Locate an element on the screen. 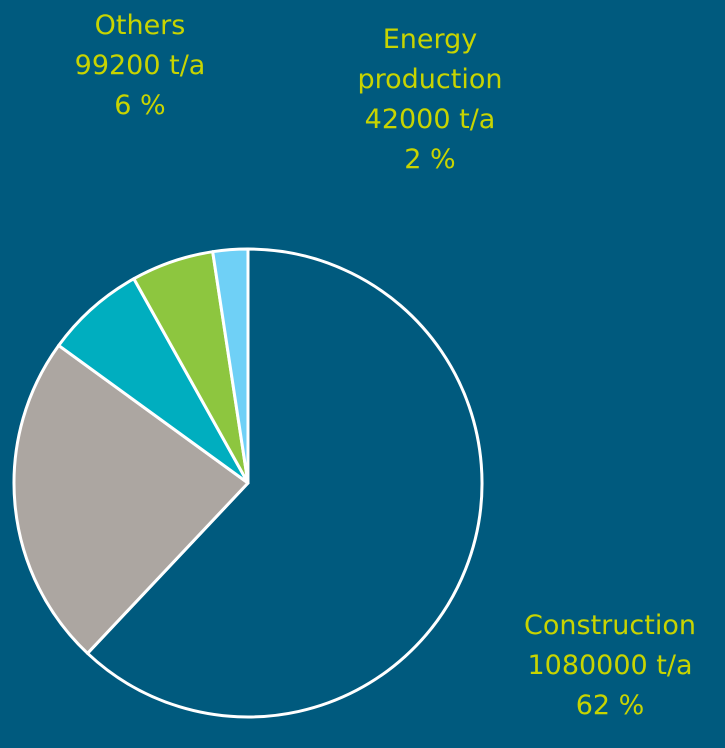 The height and width of the screenshot is (748, 725). value-label: 99200 t/a is located at coordinates (140, 65).